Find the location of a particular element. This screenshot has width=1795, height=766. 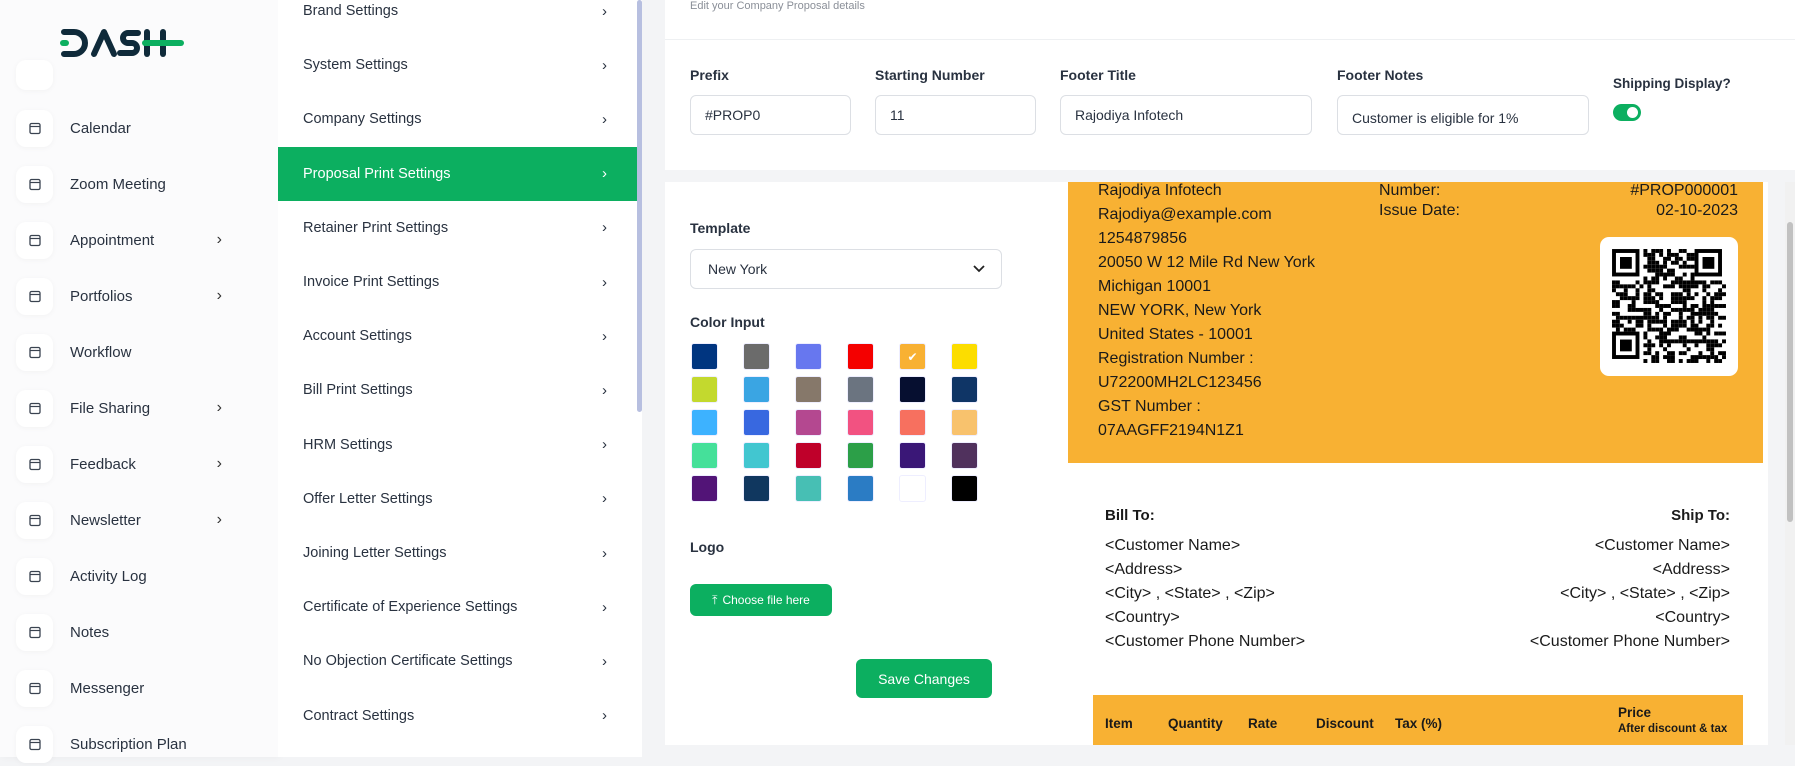

menu-item-offer-letter-settings: Offer Letter Settings › is located at coordinates (457, 499).